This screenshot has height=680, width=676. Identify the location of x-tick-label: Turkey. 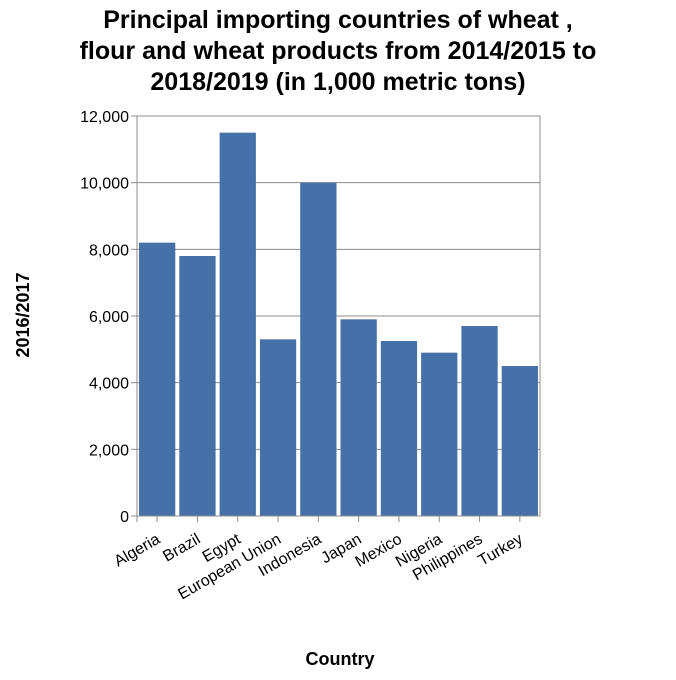
(501, 550).